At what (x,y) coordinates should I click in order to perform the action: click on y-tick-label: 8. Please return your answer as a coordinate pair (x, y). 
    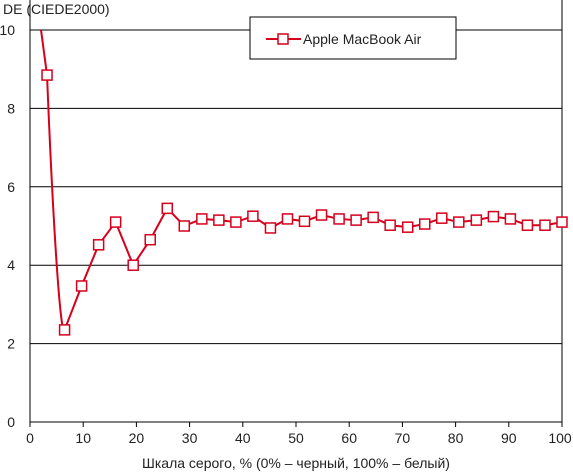
    Looking at the image, I should click on (11, 108).